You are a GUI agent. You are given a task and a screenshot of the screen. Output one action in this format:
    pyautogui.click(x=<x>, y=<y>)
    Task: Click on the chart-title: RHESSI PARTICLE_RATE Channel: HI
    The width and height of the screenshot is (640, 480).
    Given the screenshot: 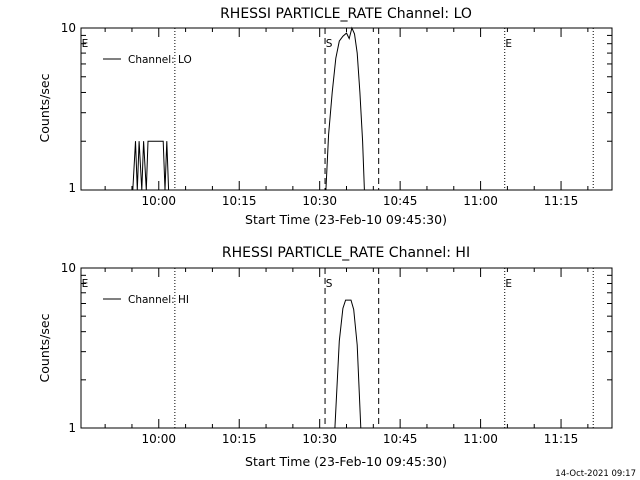 What is the action you would take?
    pyautogui.click(x=346, y=253)
    